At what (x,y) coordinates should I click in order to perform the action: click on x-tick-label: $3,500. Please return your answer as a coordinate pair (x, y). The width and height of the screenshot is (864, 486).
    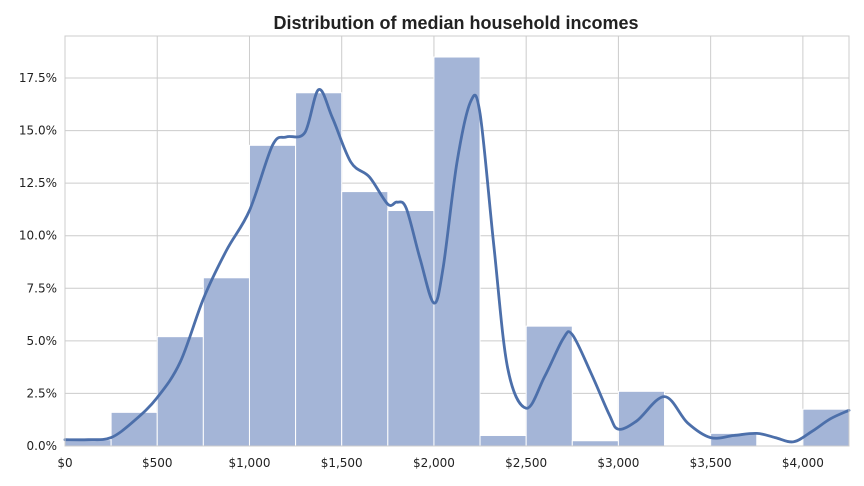
    Looking at the image, I should click on (711, 463).